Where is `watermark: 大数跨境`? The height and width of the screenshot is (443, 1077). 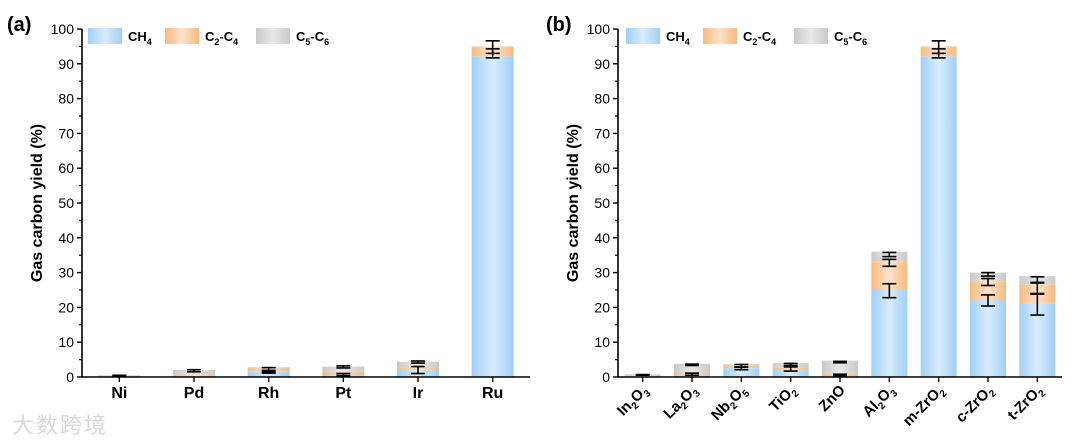
watermark: 大数跨境 is located at coordinates (60, 426).